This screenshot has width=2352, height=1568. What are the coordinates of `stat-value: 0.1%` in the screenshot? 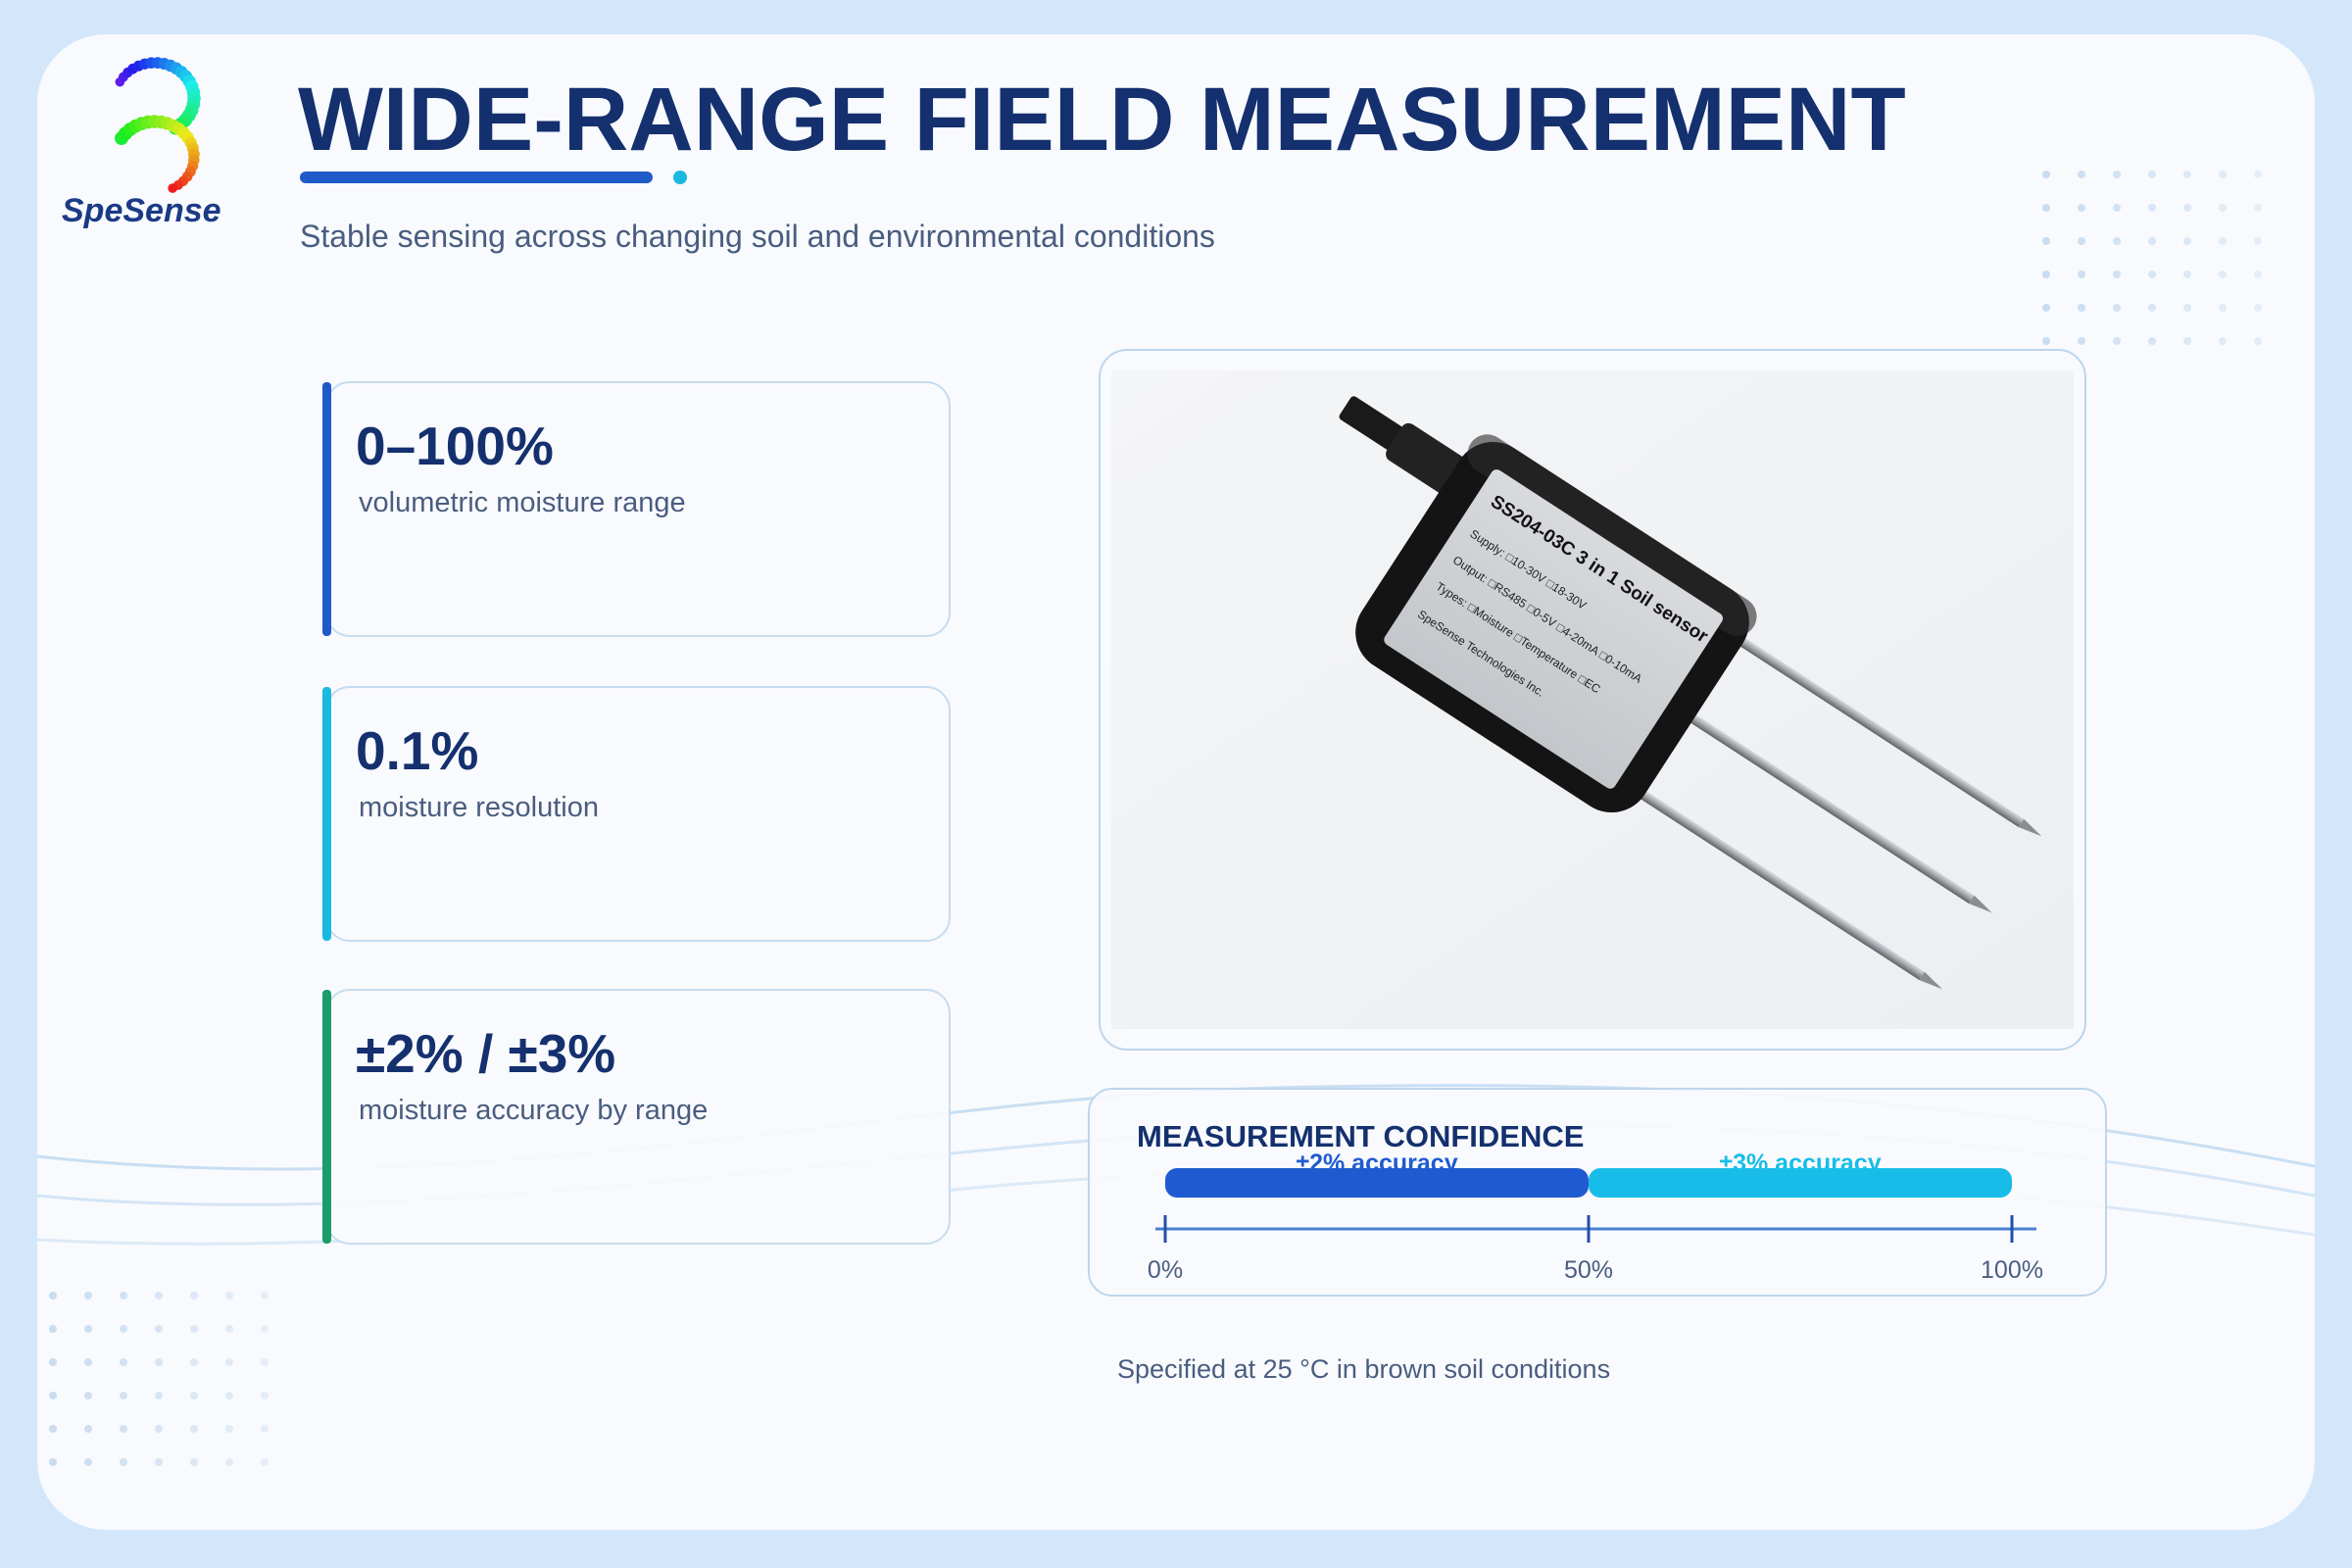 It's located at (417, 750).